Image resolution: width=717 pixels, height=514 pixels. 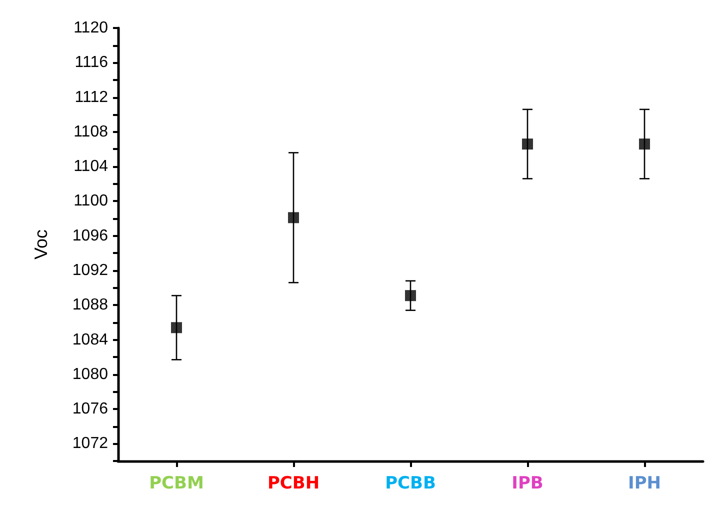 What do you see at coordinates (91, 167) in the screenshot?
I see `y-tick-label: 1104` at bounding box center [91, 167].